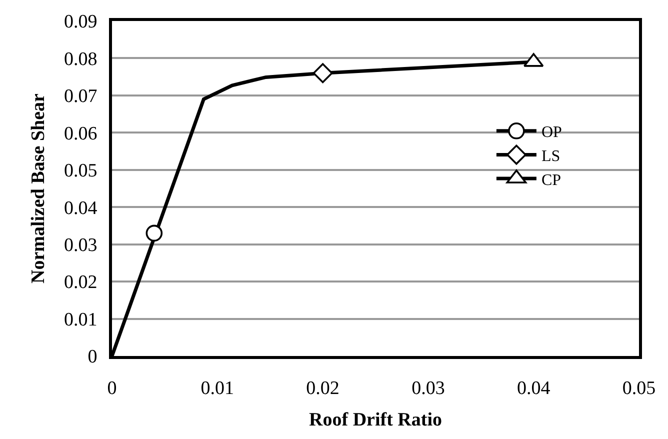  Describe the element at coordinates (93, 357) in the screenshot. I see `y-tick-label: 0` at that location.